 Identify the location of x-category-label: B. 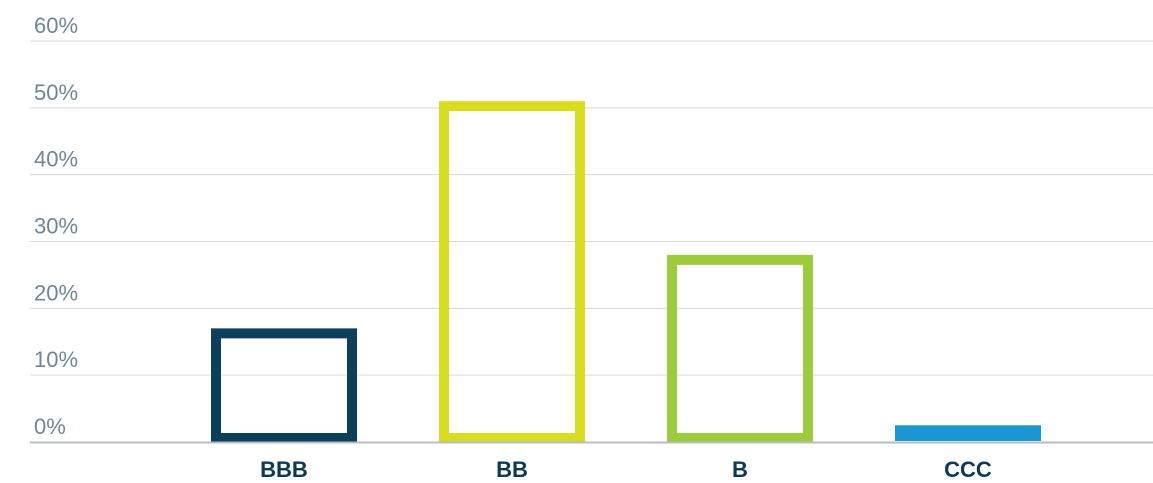
(740, 469).